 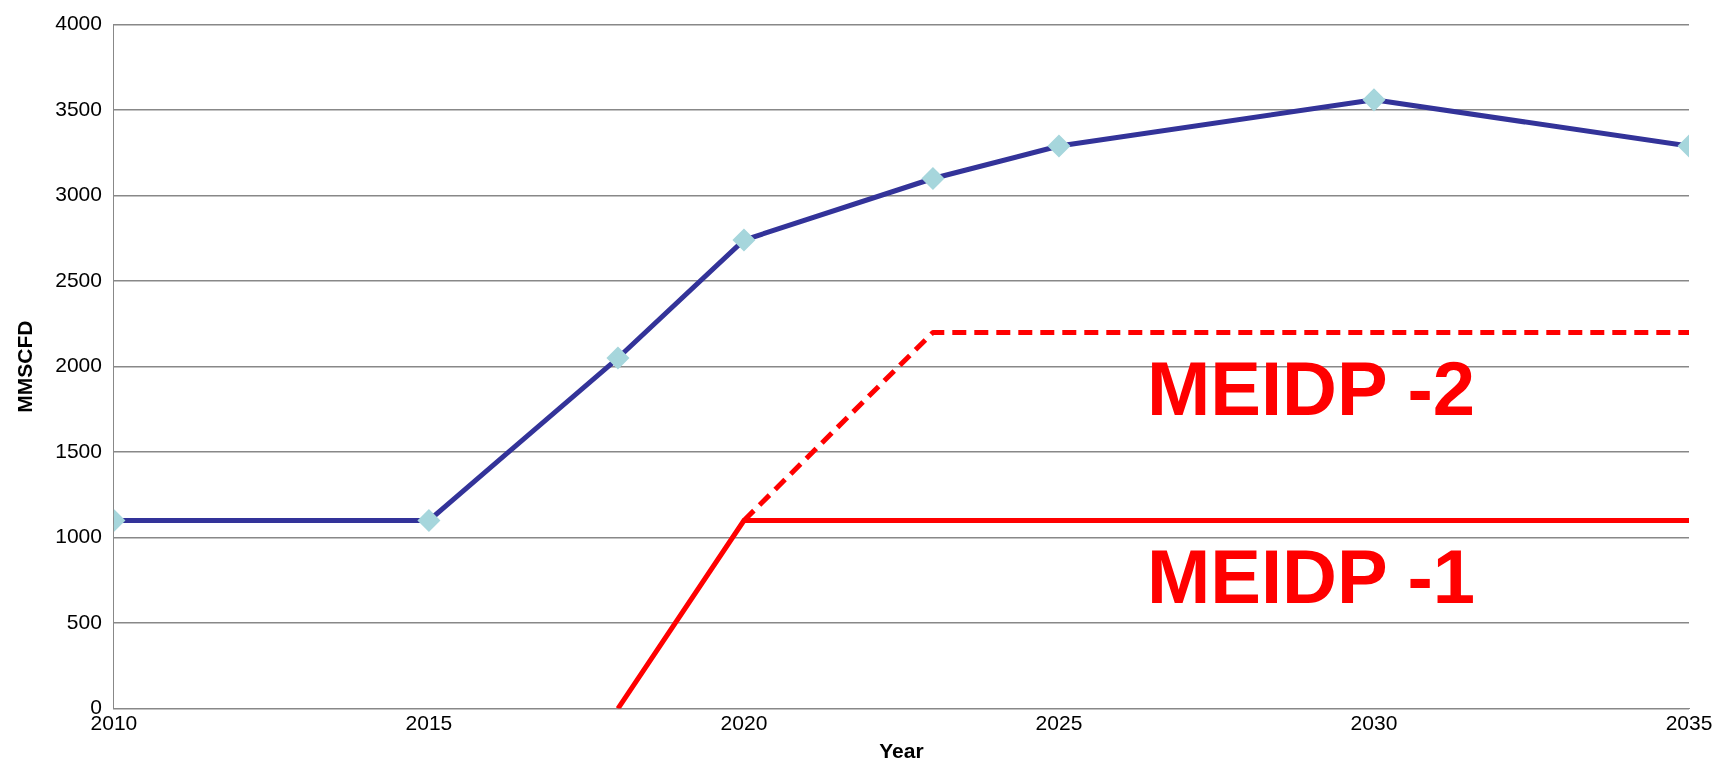 I want to click on x-tick-label: 2030, so click(x=1374, y=722).